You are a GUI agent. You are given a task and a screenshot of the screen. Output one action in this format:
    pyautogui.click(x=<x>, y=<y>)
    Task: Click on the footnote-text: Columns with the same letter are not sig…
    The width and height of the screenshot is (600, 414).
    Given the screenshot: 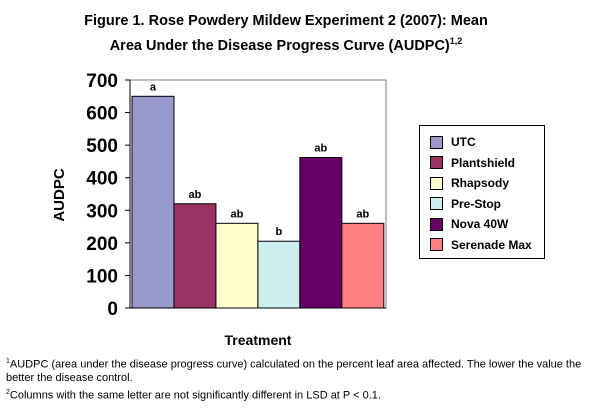 What is the action you would take?
    pyautogui.click(x=195, y=395)
    